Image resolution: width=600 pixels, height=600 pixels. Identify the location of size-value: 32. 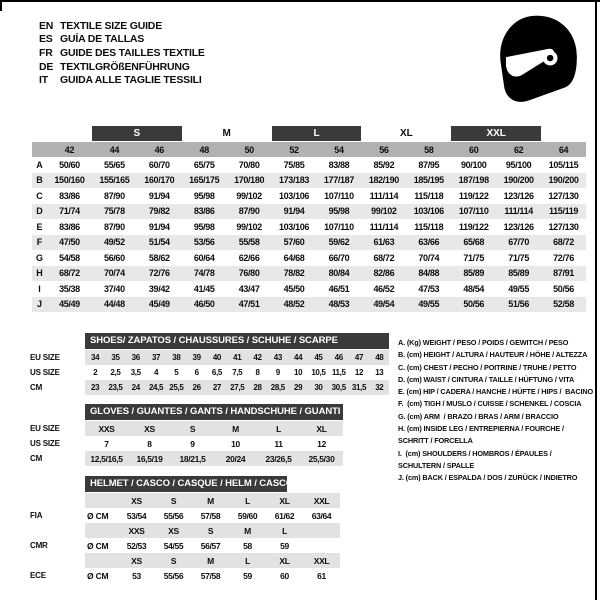
(379, 387).